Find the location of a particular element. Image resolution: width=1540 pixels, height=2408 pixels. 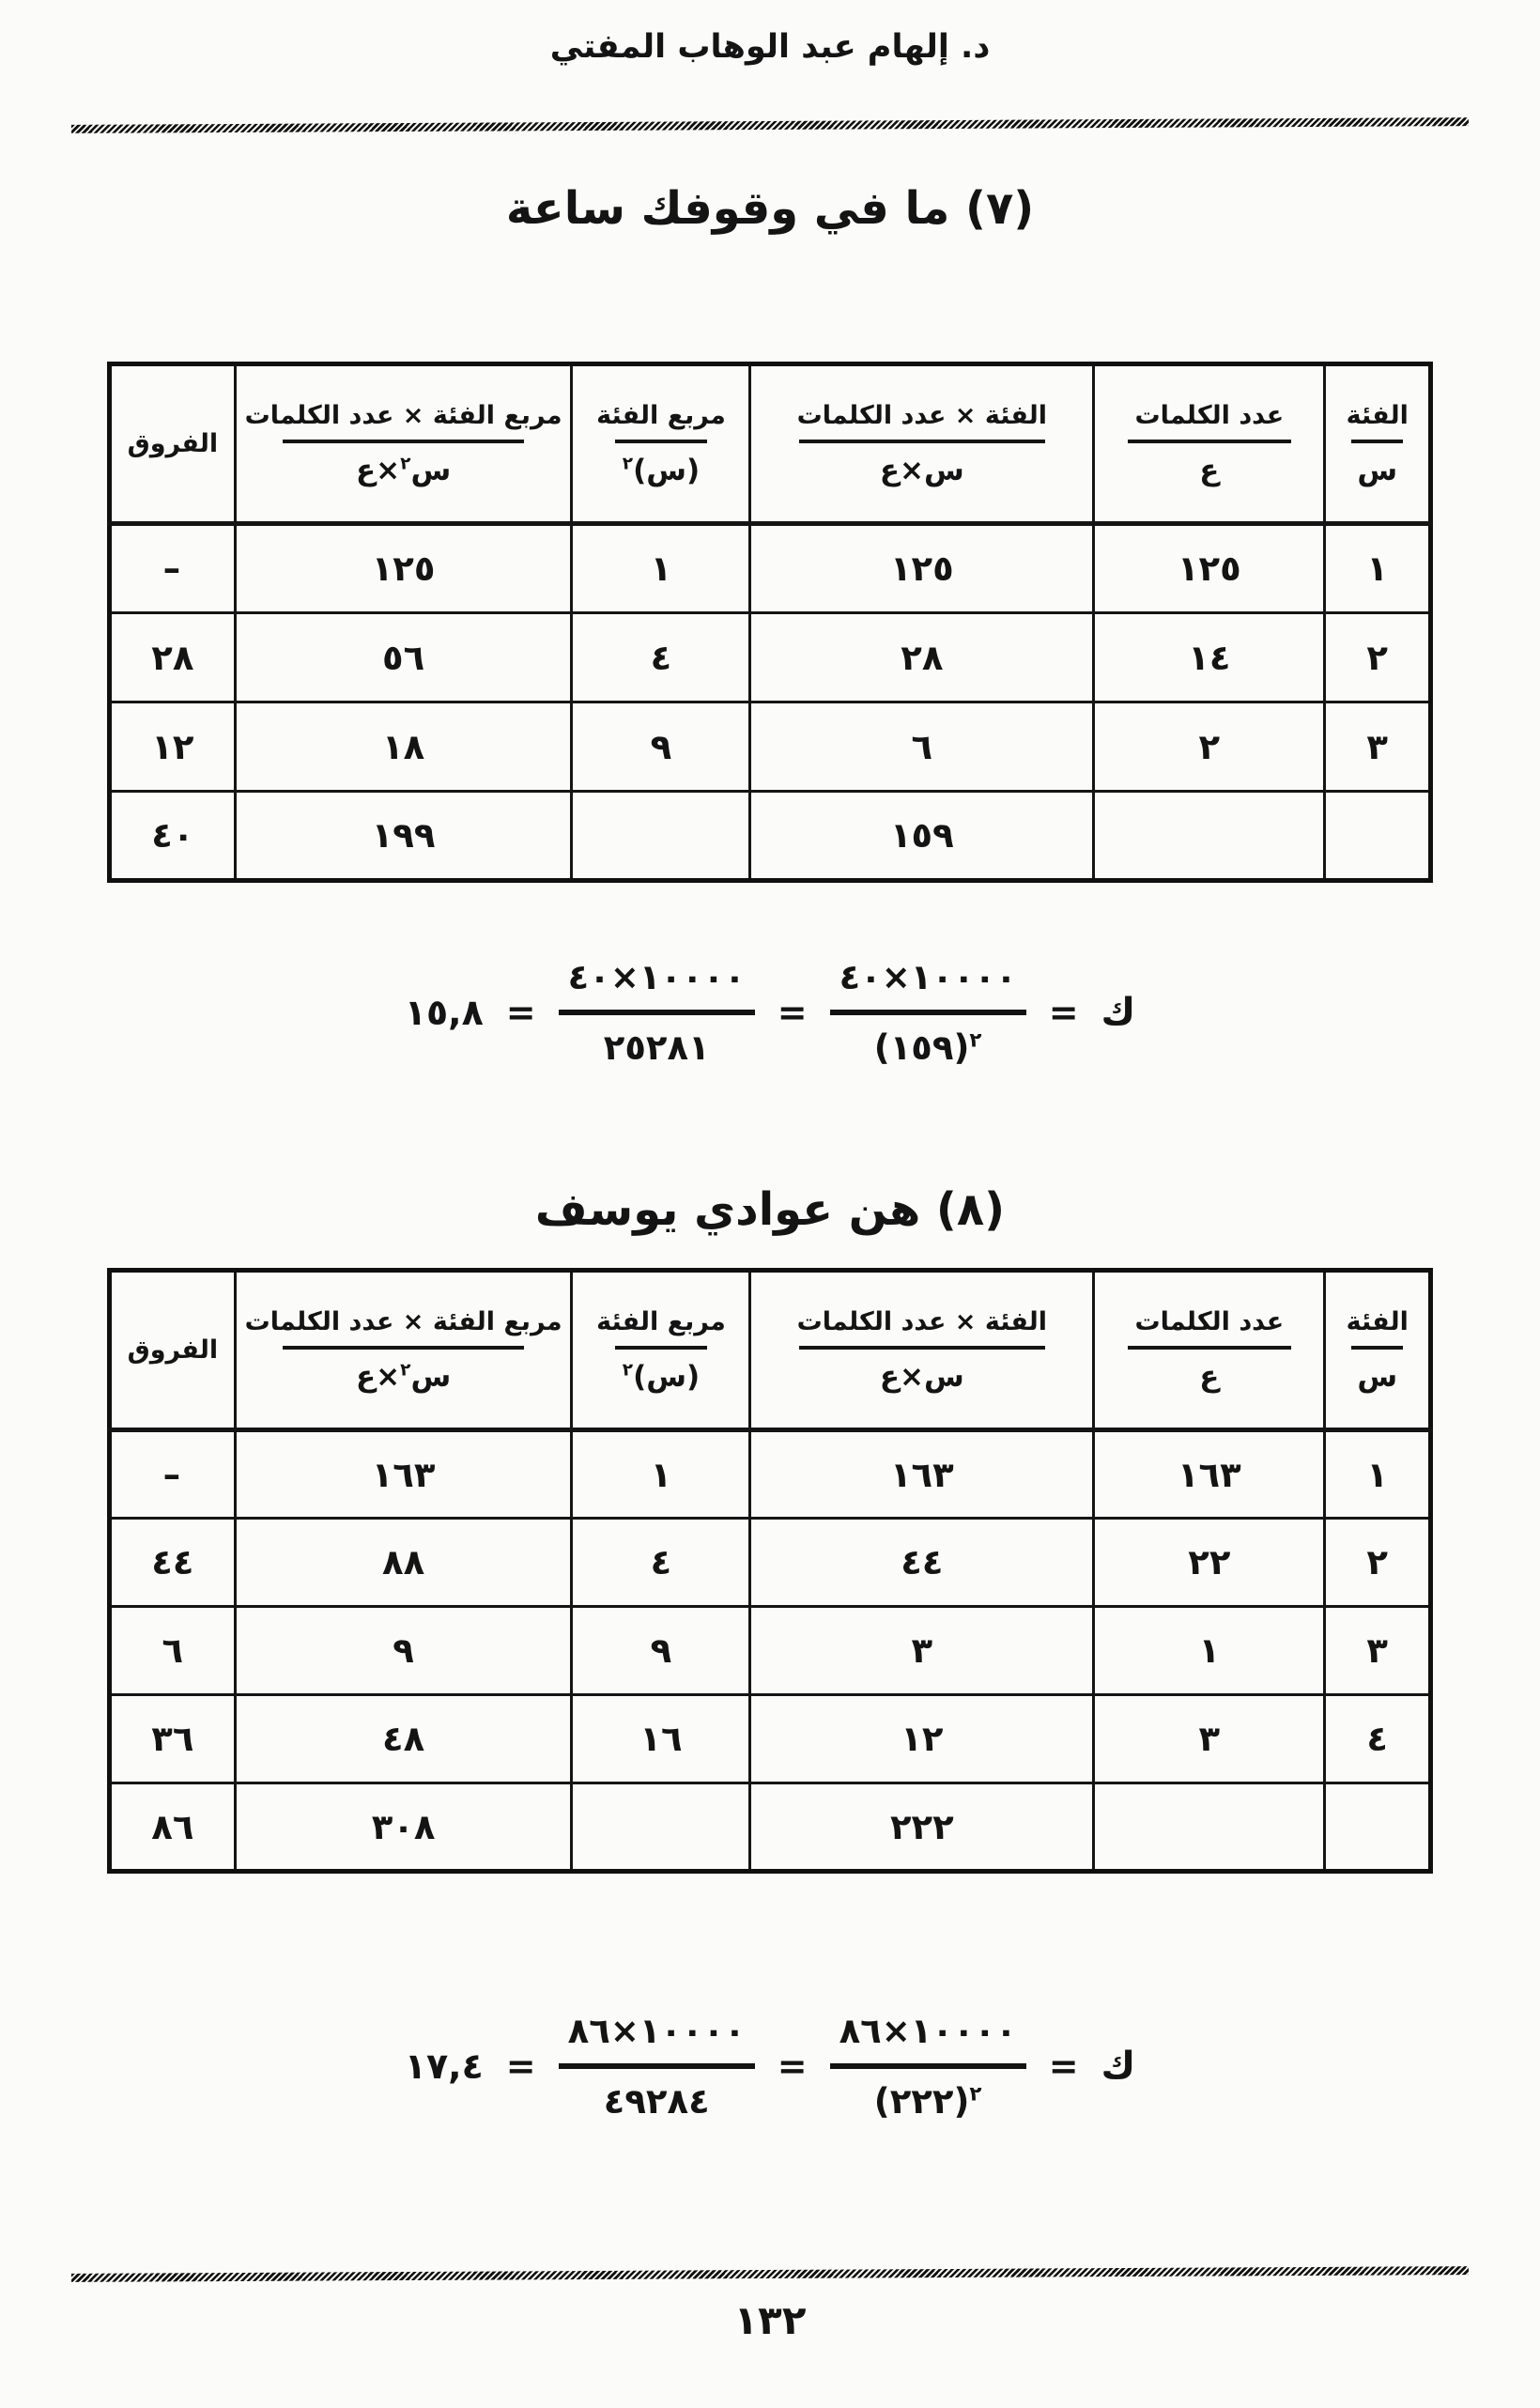

table-cell: ٨٨ is located at coordinates (403, 1562).